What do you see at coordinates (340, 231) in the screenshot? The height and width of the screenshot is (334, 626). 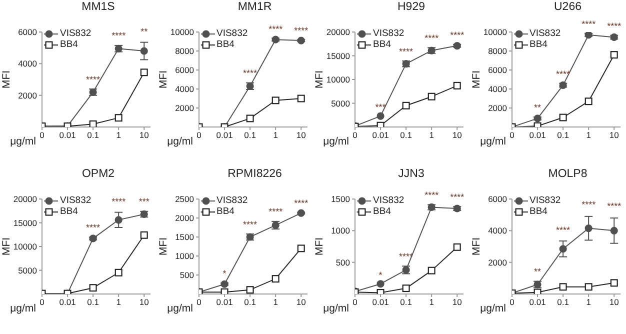 I see `y-tick-label: 1000` at bounding box center [340, 231].